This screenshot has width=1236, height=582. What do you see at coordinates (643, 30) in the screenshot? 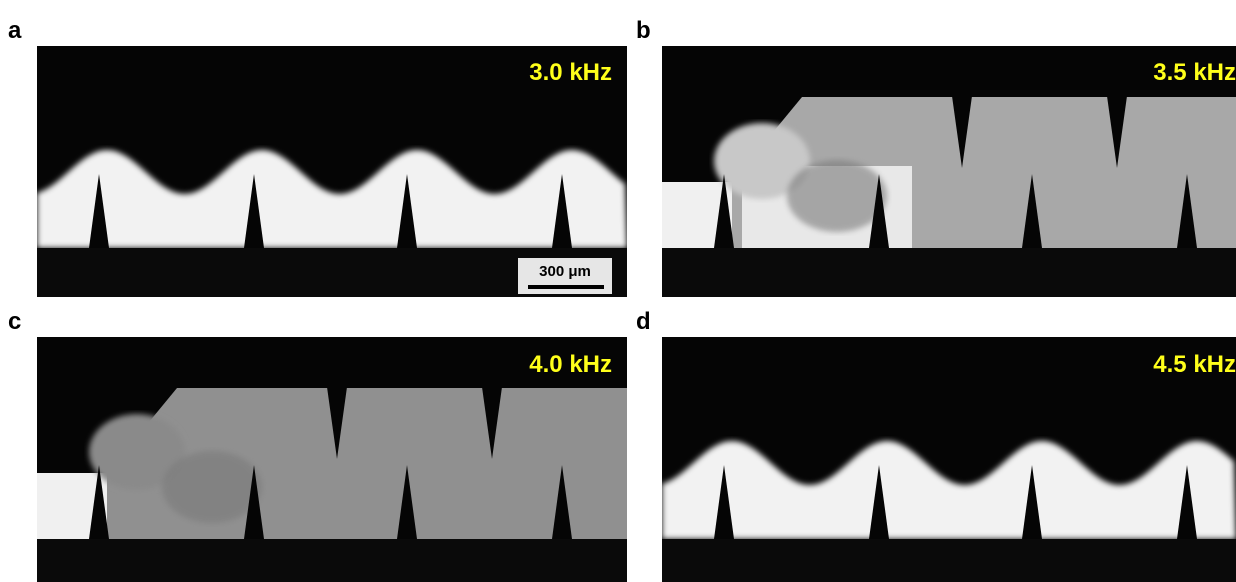
I see `panel-label: b` at bounding box center [643, 30].